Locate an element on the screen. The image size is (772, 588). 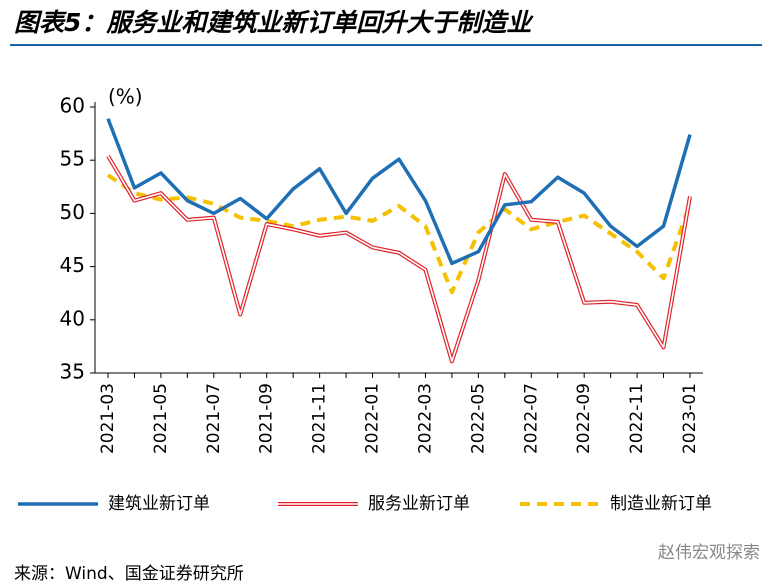
y-tick-label: 55 is located at coordinates (72, 159).